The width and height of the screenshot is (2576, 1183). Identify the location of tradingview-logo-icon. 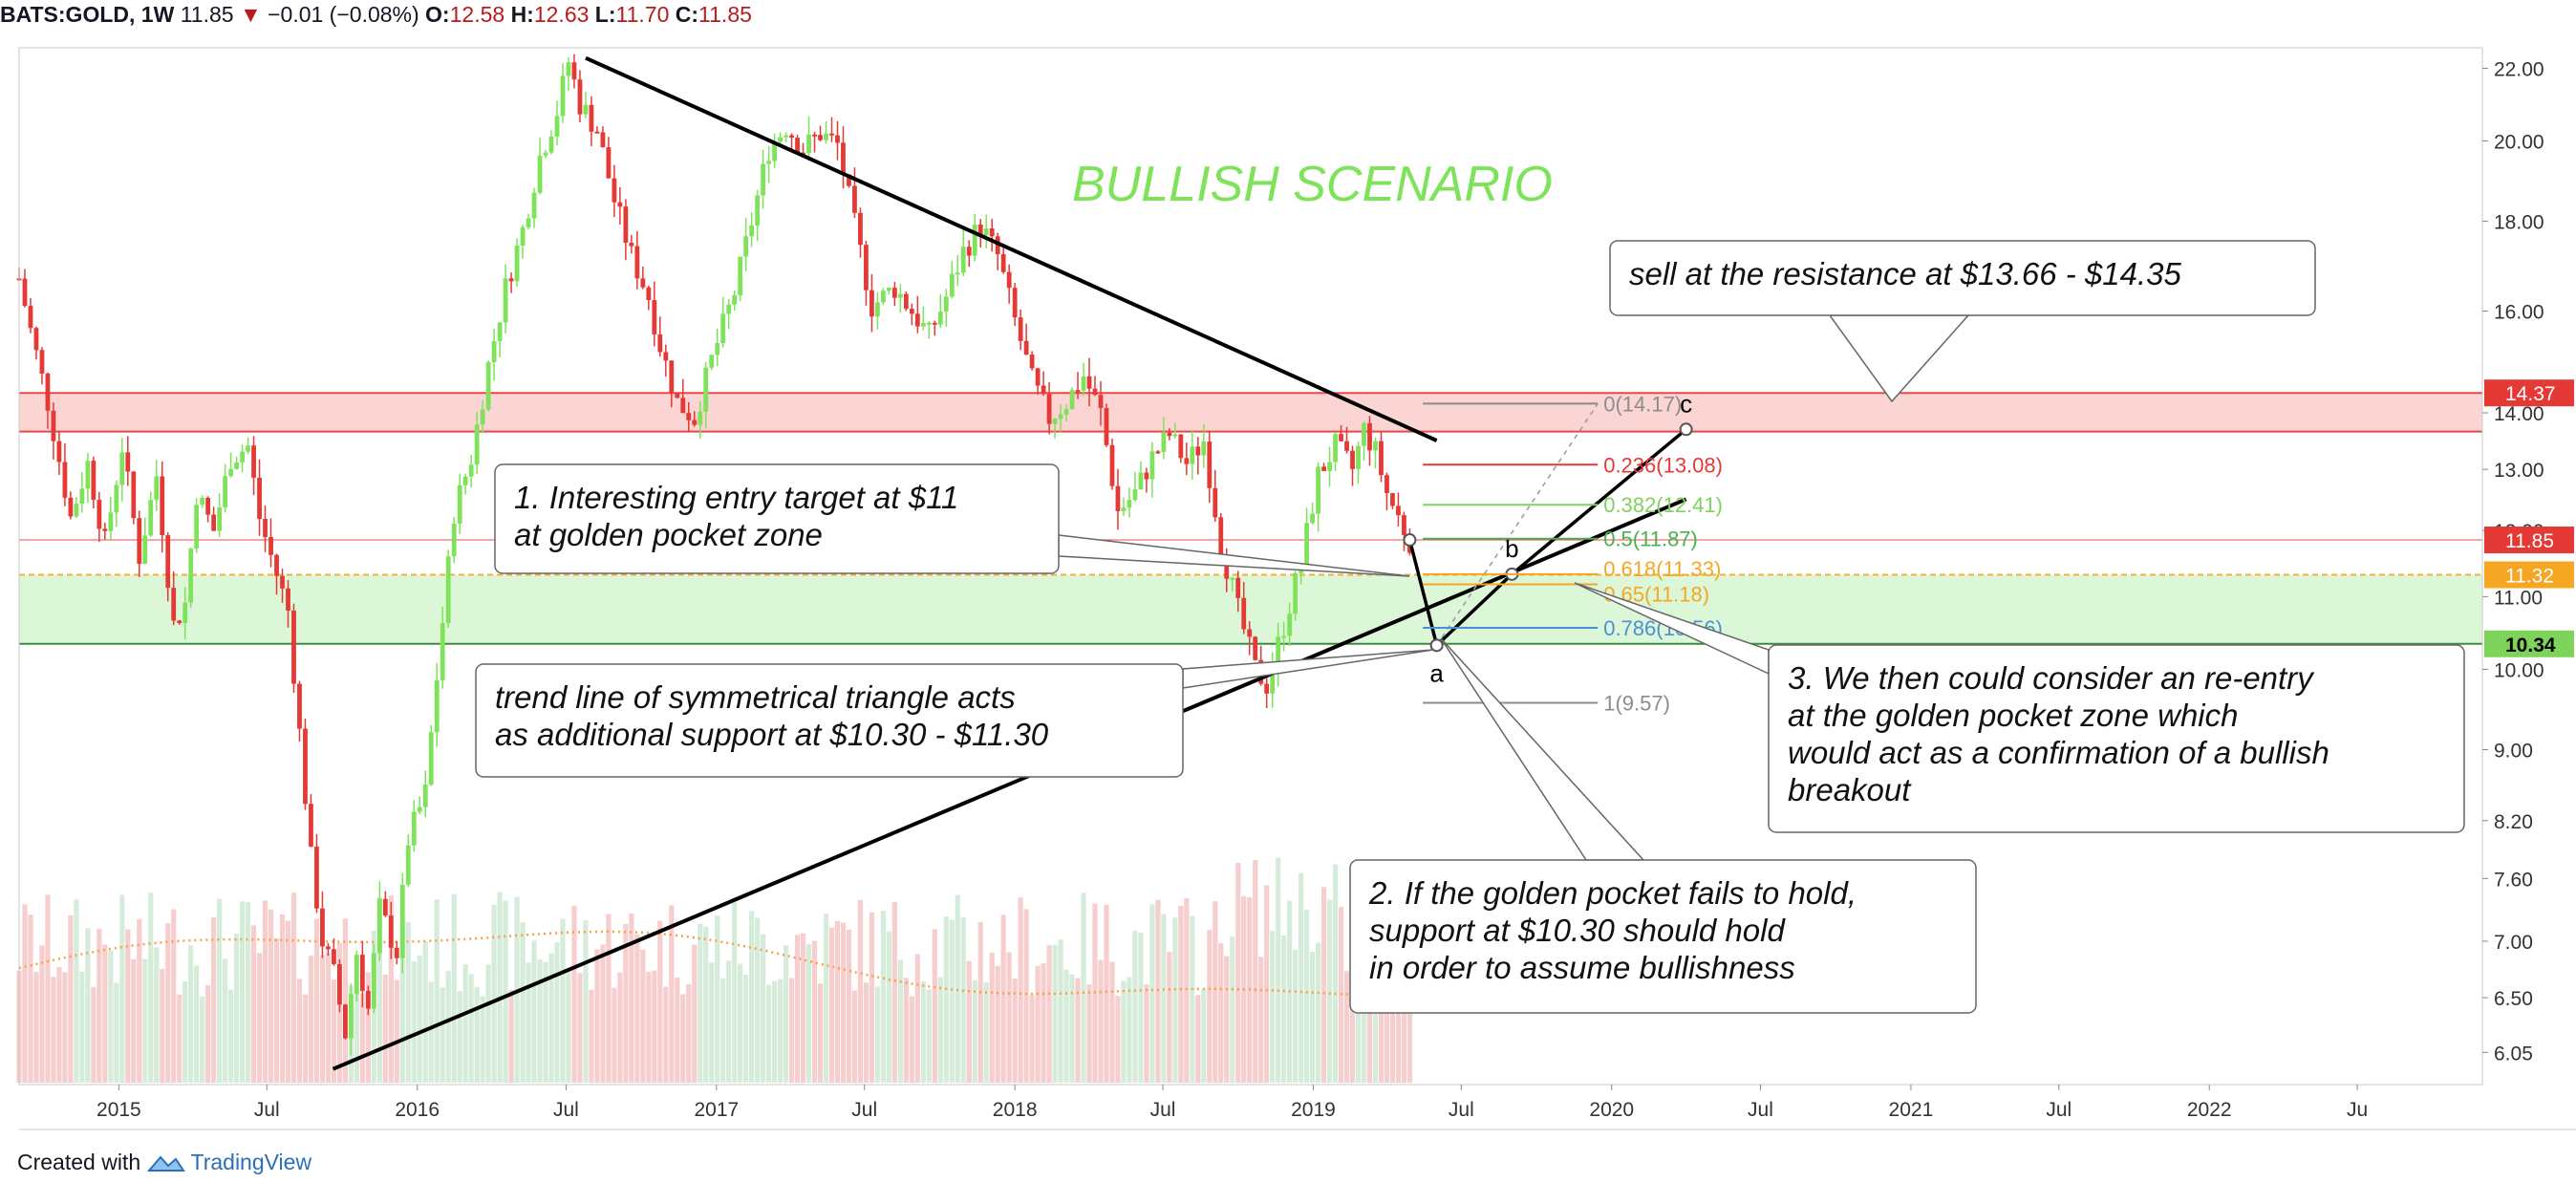
(168, 1162).